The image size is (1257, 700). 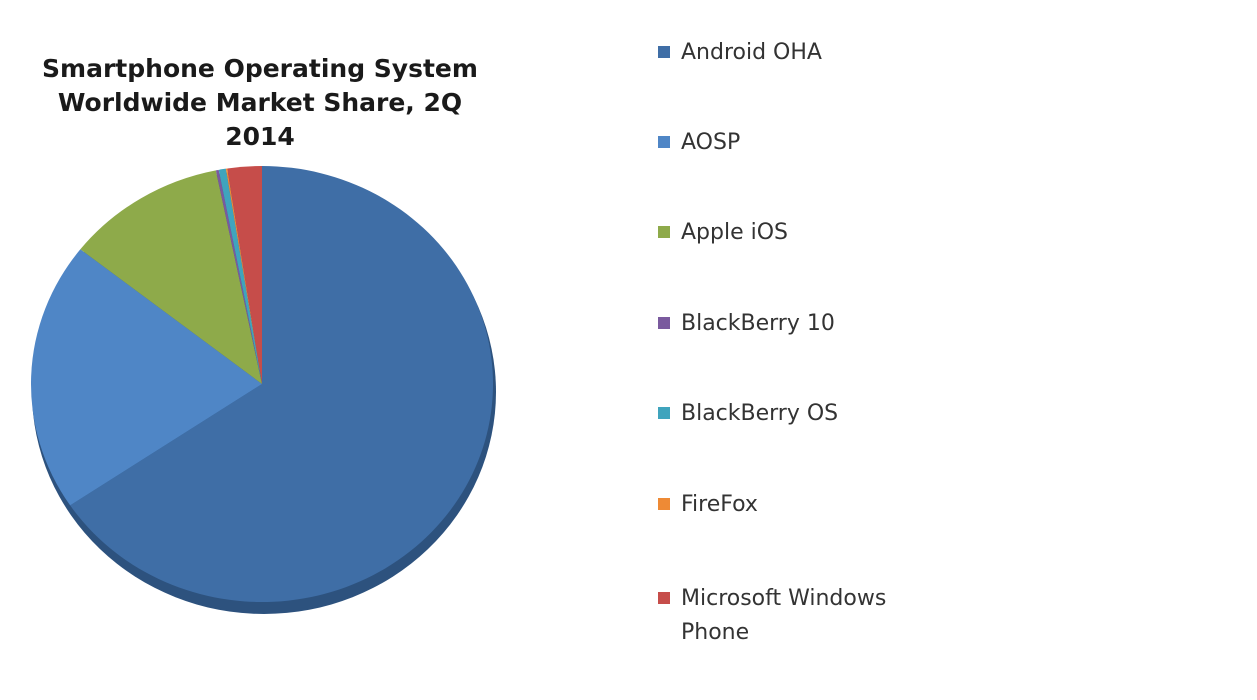 What do you see at coordinates (783, 616) in the screenshot?
I see `legend-label: Microsoft Windows Phone` at bounding box center [783, 616].